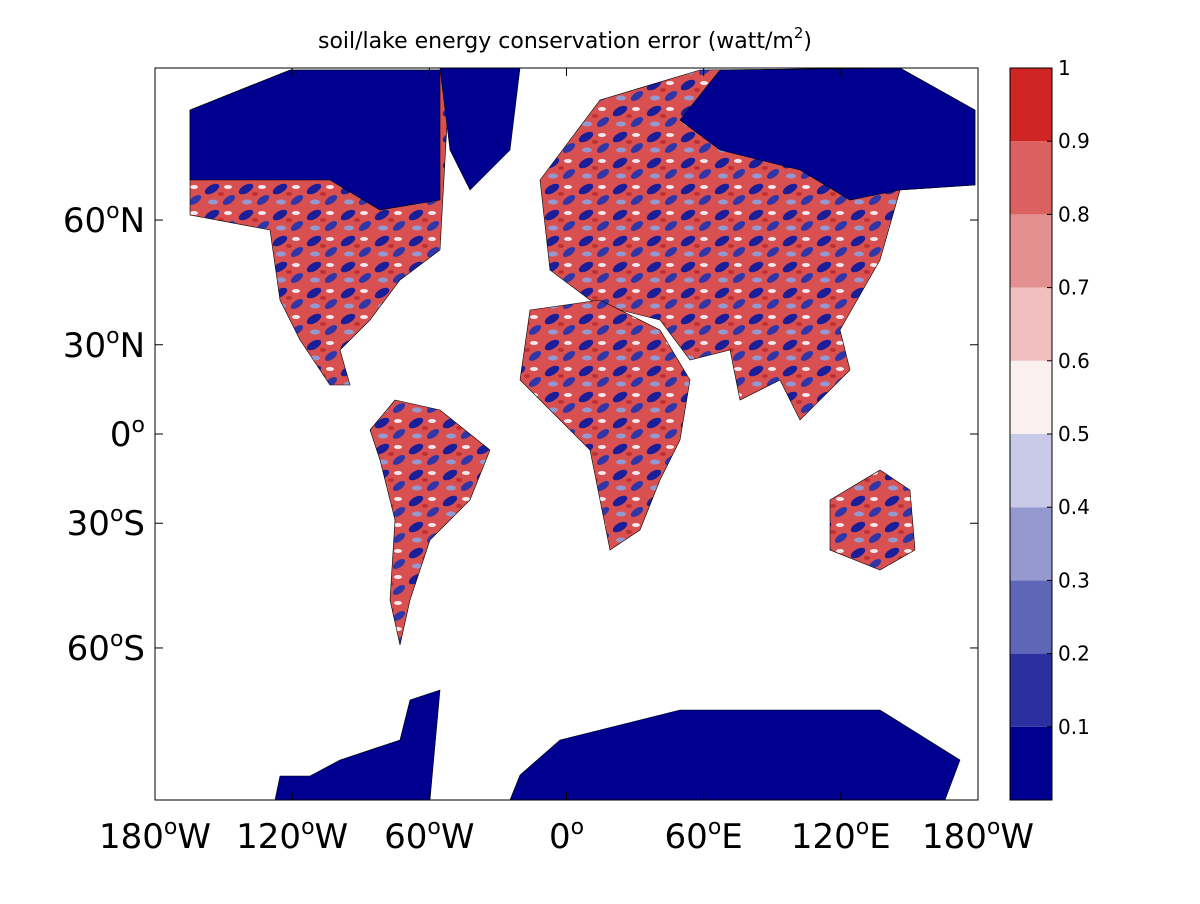 The image size is (1200, 904). What do you see at coordinates (315, 140) in the screenshot?
I see `canada-ice` at bounding box center [315, 140].